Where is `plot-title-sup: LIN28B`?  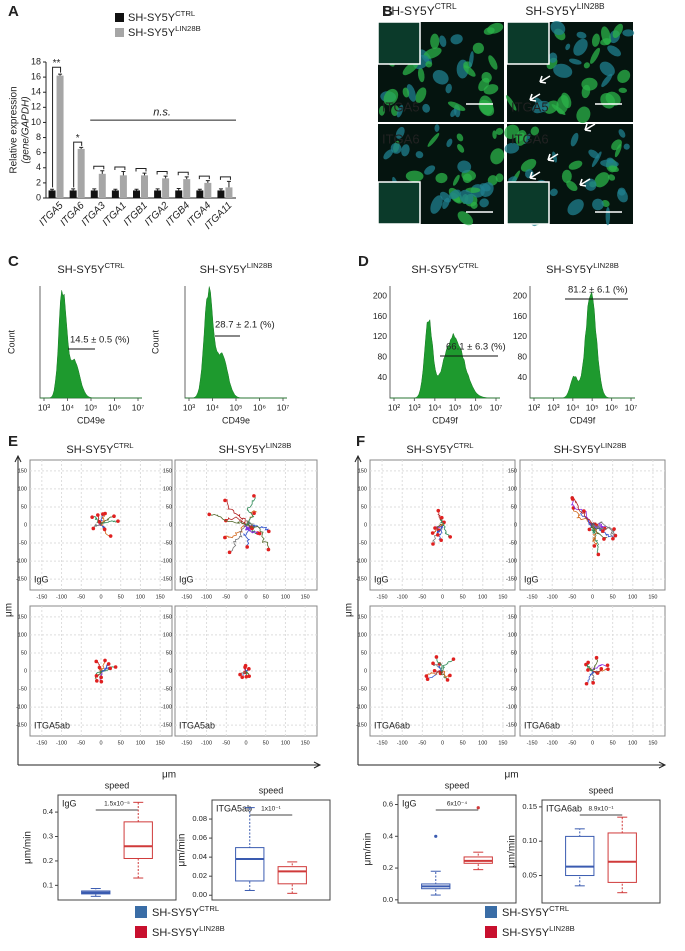 plot-title-sup: LIN28B is located at coordinates (260, 265).